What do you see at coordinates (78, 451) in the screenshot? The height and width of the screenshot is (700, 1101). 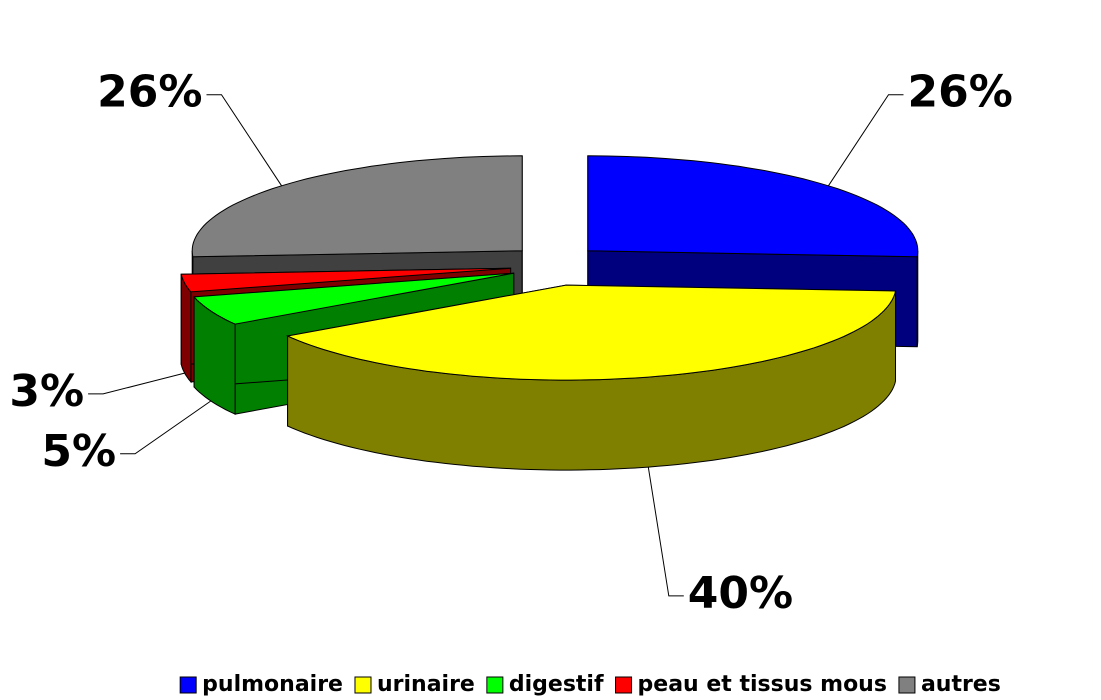 I see `data-label: 5%` at bounding box center [78, 451].